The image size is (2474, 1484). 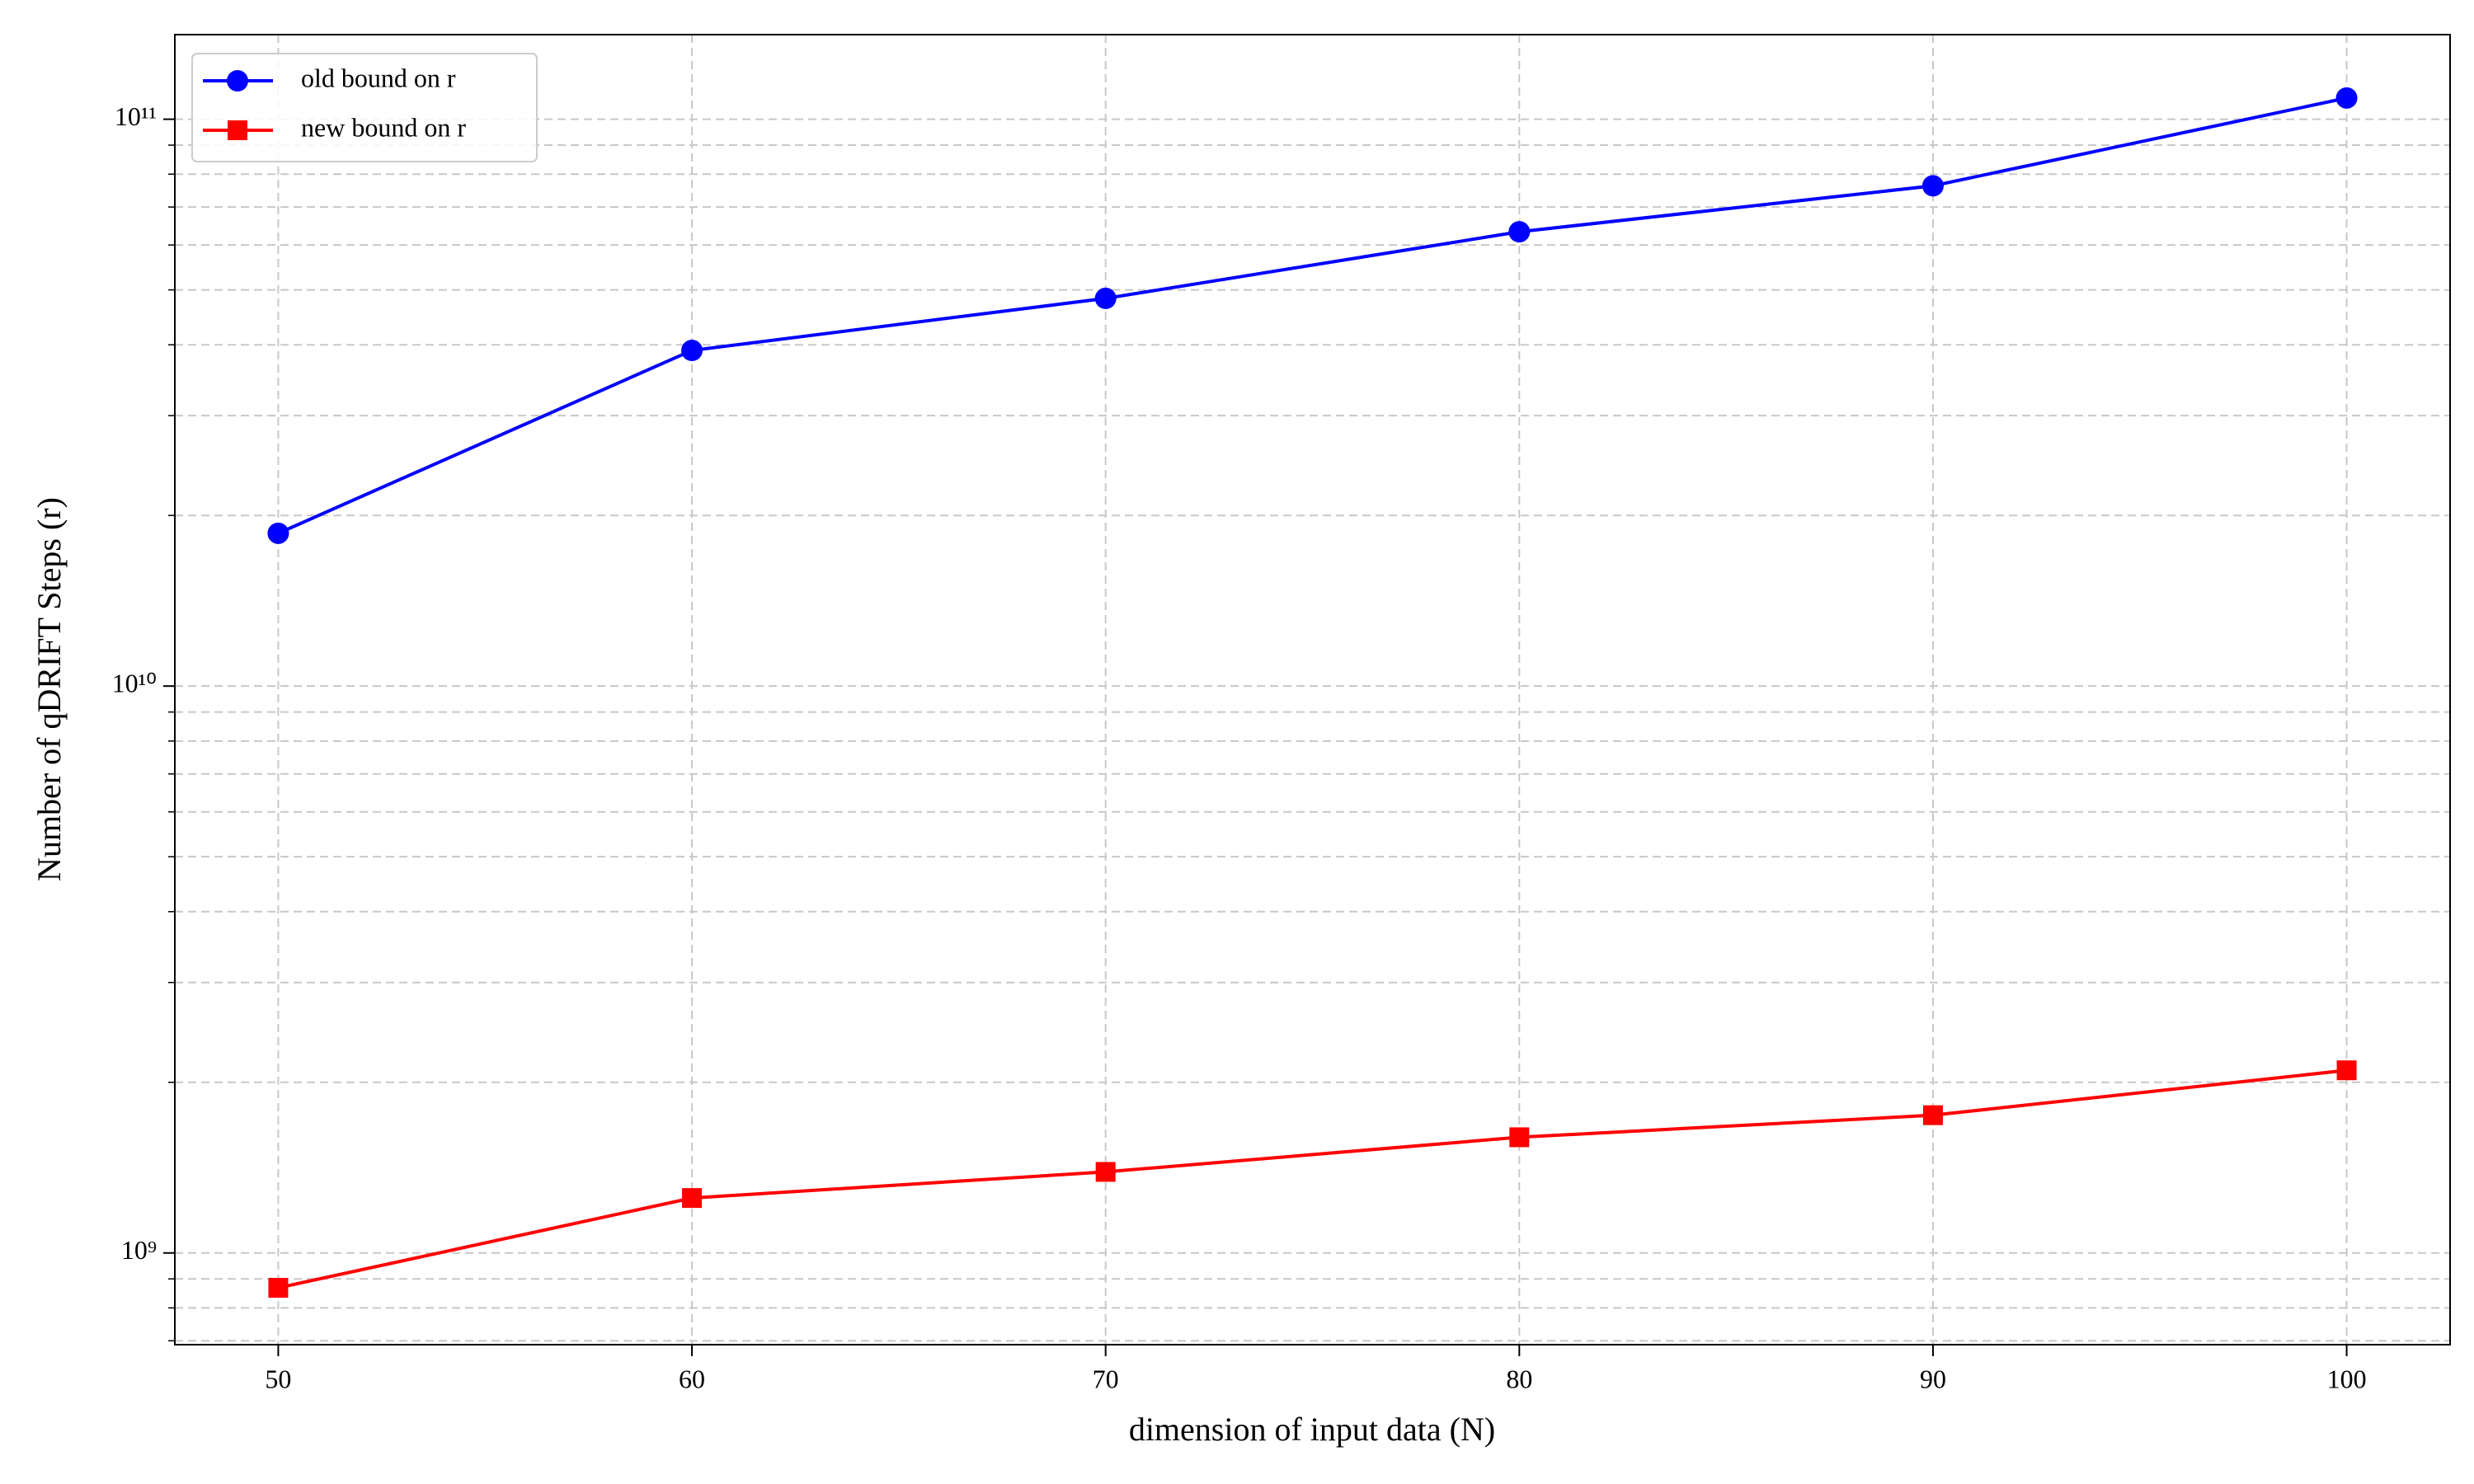 What do you see at coordinates (378, 77) in the screenshot?
I see `legend-label: old bound on r` at bounding box center [378, 77].